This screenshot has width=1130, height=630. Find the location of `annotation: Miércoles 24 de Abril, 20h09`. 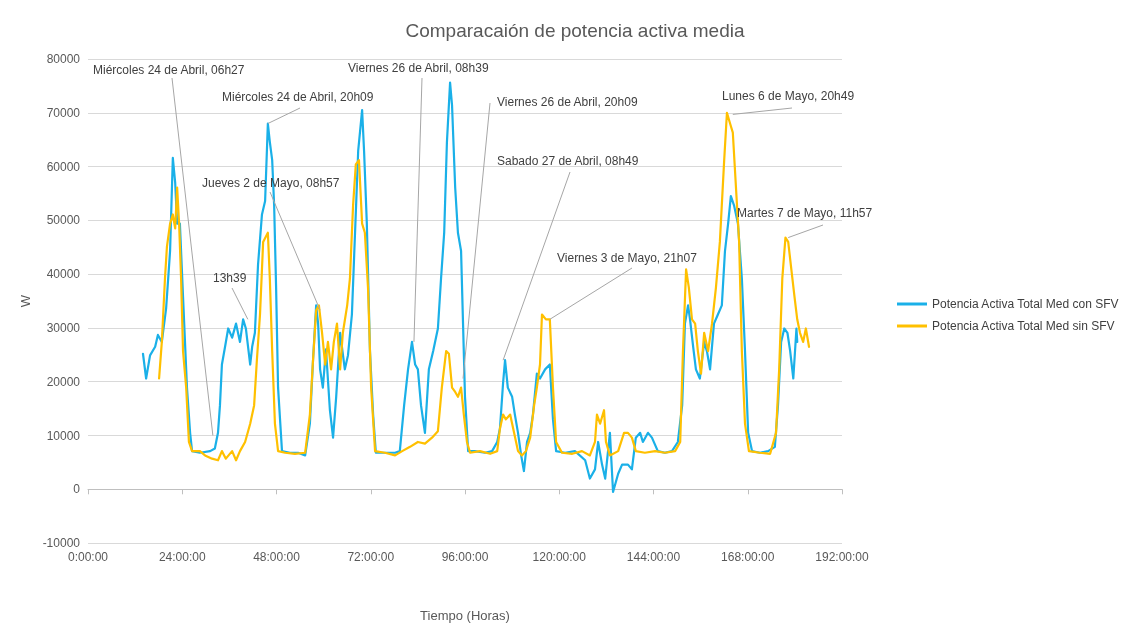

annotation: Miércoles 24 de Abril, 20h09 is located at coordinates (298, 97).